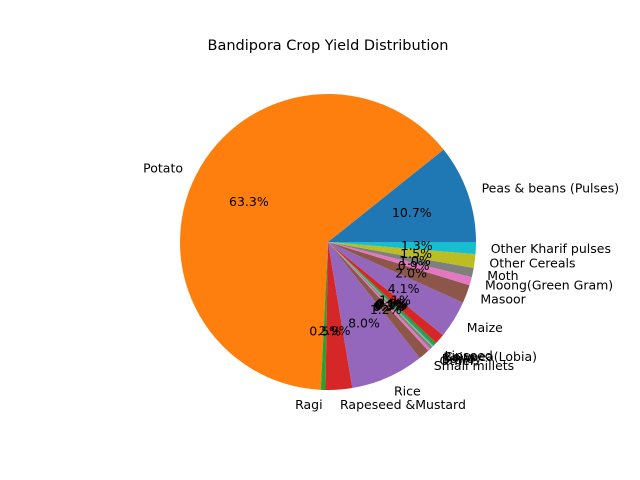 This screenshot has height=480, width=640. I want to click on slice-label: Small millets, so click(474, 365).